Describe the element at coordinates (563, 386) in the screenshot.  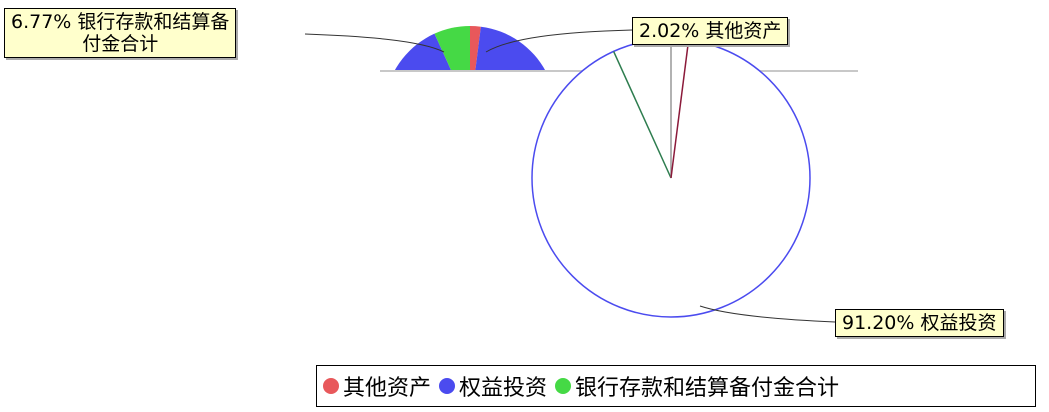
I see `legend-dot-green` at that location.